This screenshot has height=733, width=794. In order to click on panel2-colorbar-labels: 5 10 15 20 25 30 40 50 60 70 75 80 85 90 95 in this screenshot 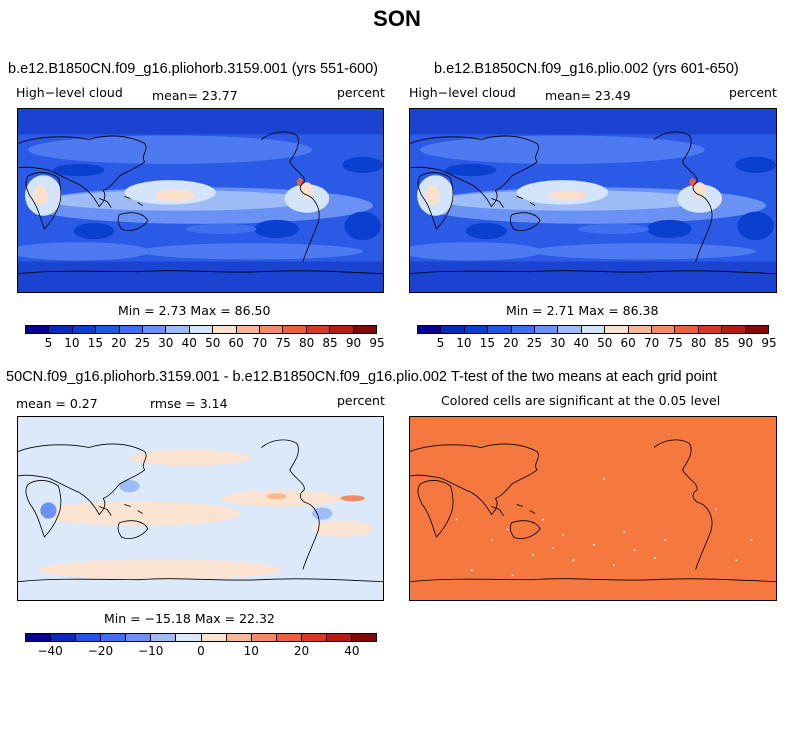, I will do `click(597, 344)`.